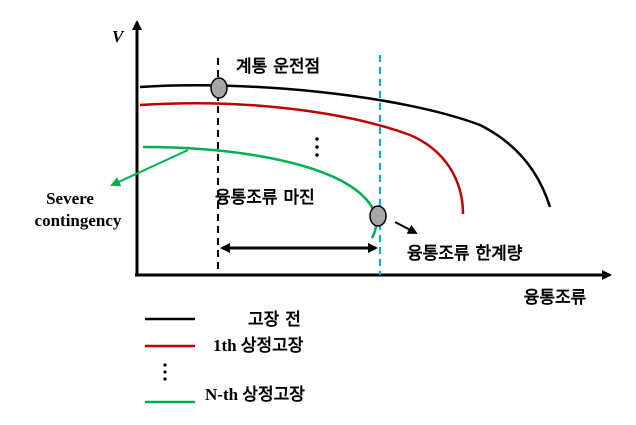 This screenshot has height=425, width=636. What do you see at coordinates (302, 158) in the screenshot?
I see `curve-1th` at bounding box center [302, 158].